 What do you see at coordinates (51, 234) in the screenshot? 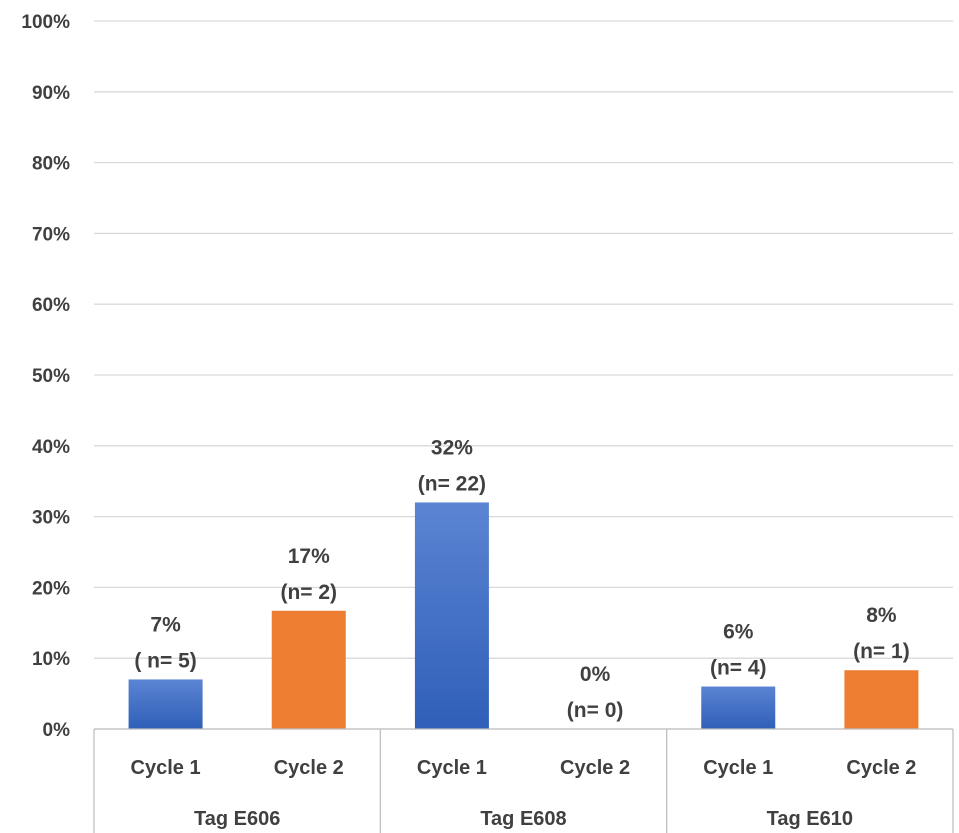
I see `y-tick-label: 70%` at bounding box center [51, 234].